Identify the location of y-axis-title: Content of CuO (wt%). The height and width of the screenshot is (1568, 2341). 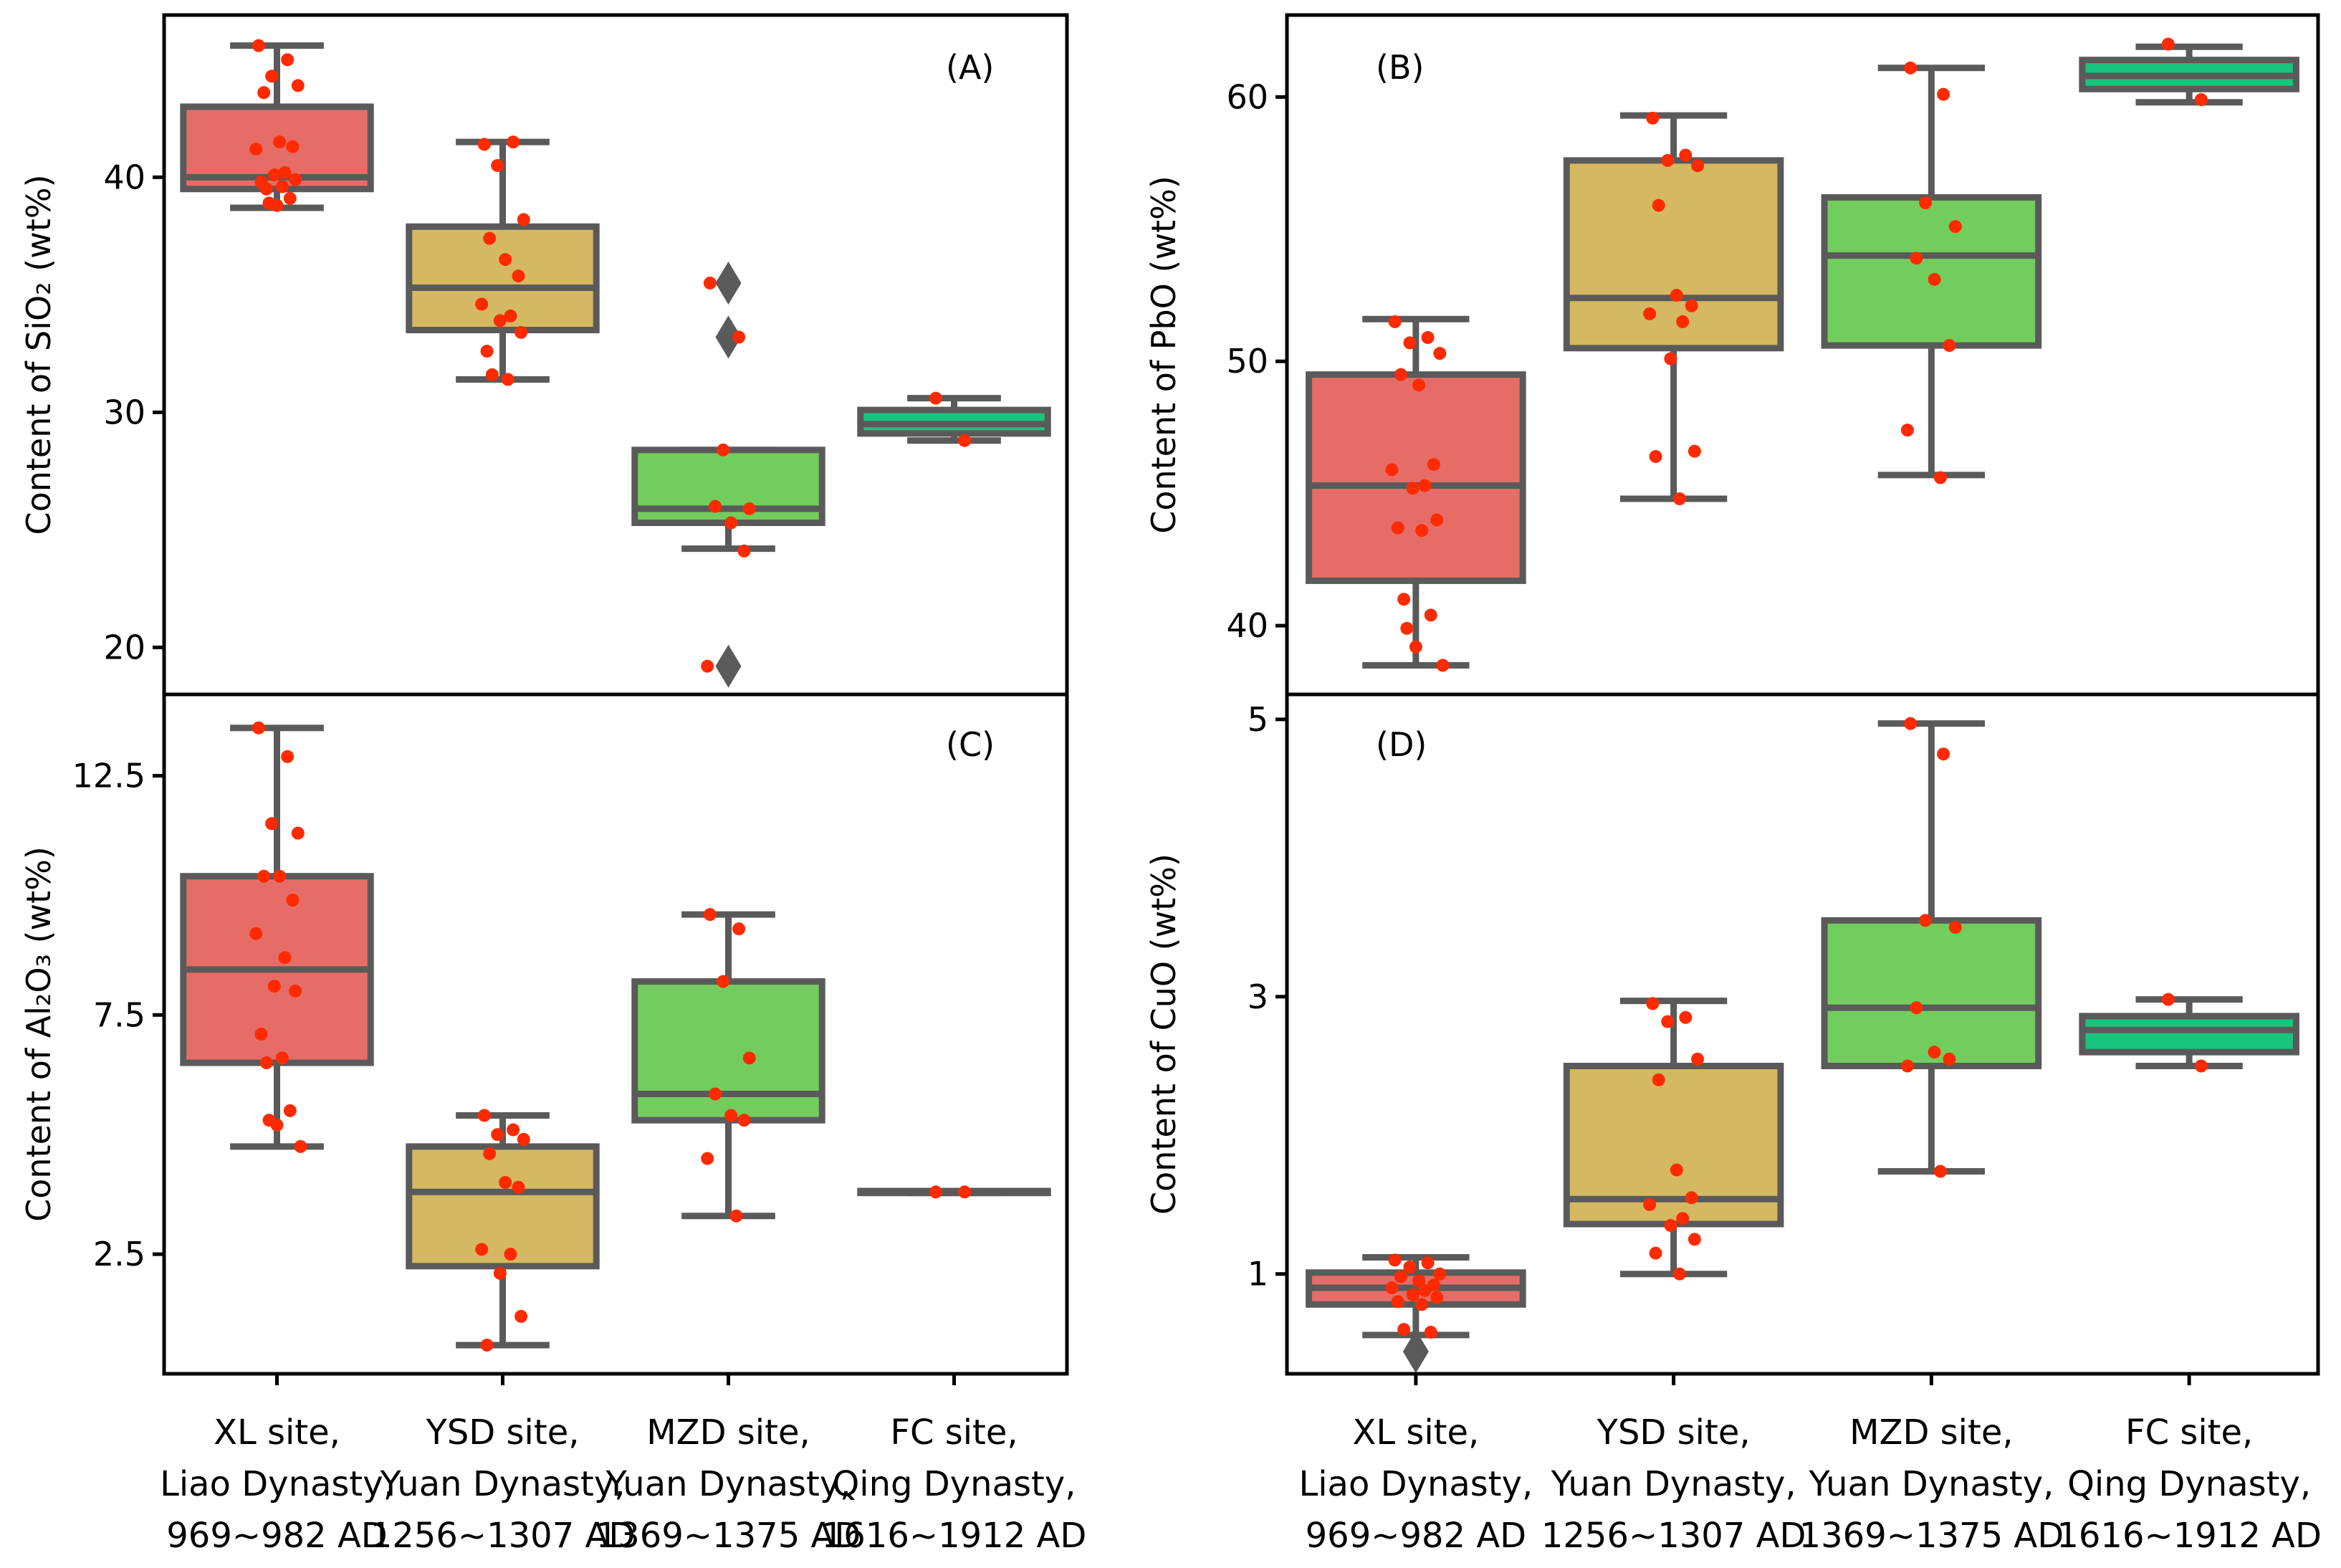
(1163, 1034).